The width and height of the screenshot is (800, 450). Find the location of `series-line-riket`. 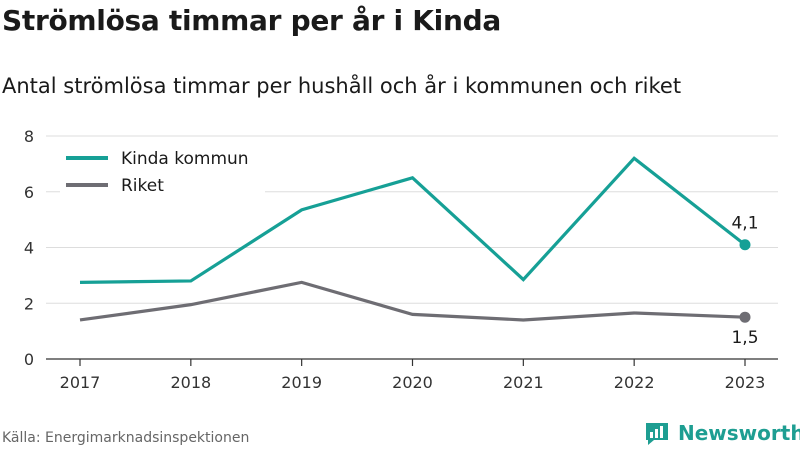

series-line-riket is located at coordinates (412, 301).